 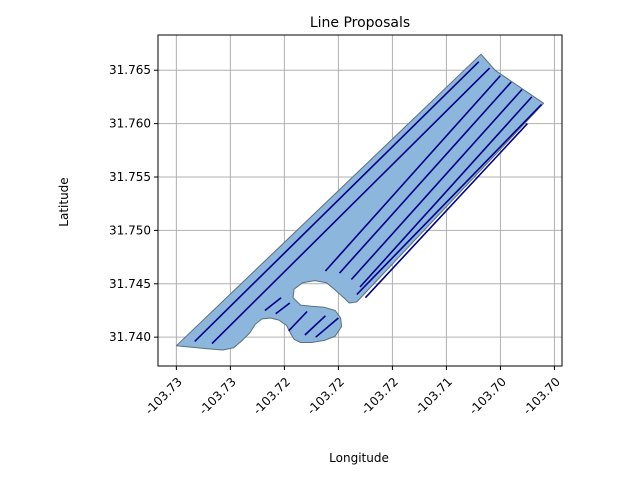 I want to click on y-tick-label: 31.765, so click(x=130, y=70).